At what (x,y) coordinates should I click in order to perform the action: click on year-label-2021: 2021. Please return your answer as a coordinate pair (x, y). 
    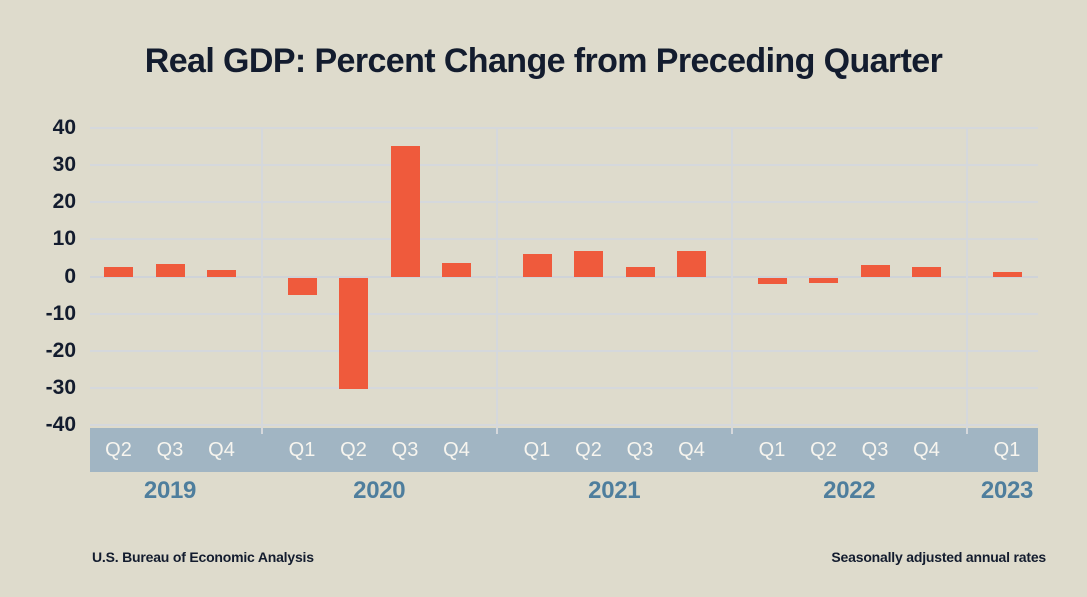
    Looking at the image, I should click on (614, 490).